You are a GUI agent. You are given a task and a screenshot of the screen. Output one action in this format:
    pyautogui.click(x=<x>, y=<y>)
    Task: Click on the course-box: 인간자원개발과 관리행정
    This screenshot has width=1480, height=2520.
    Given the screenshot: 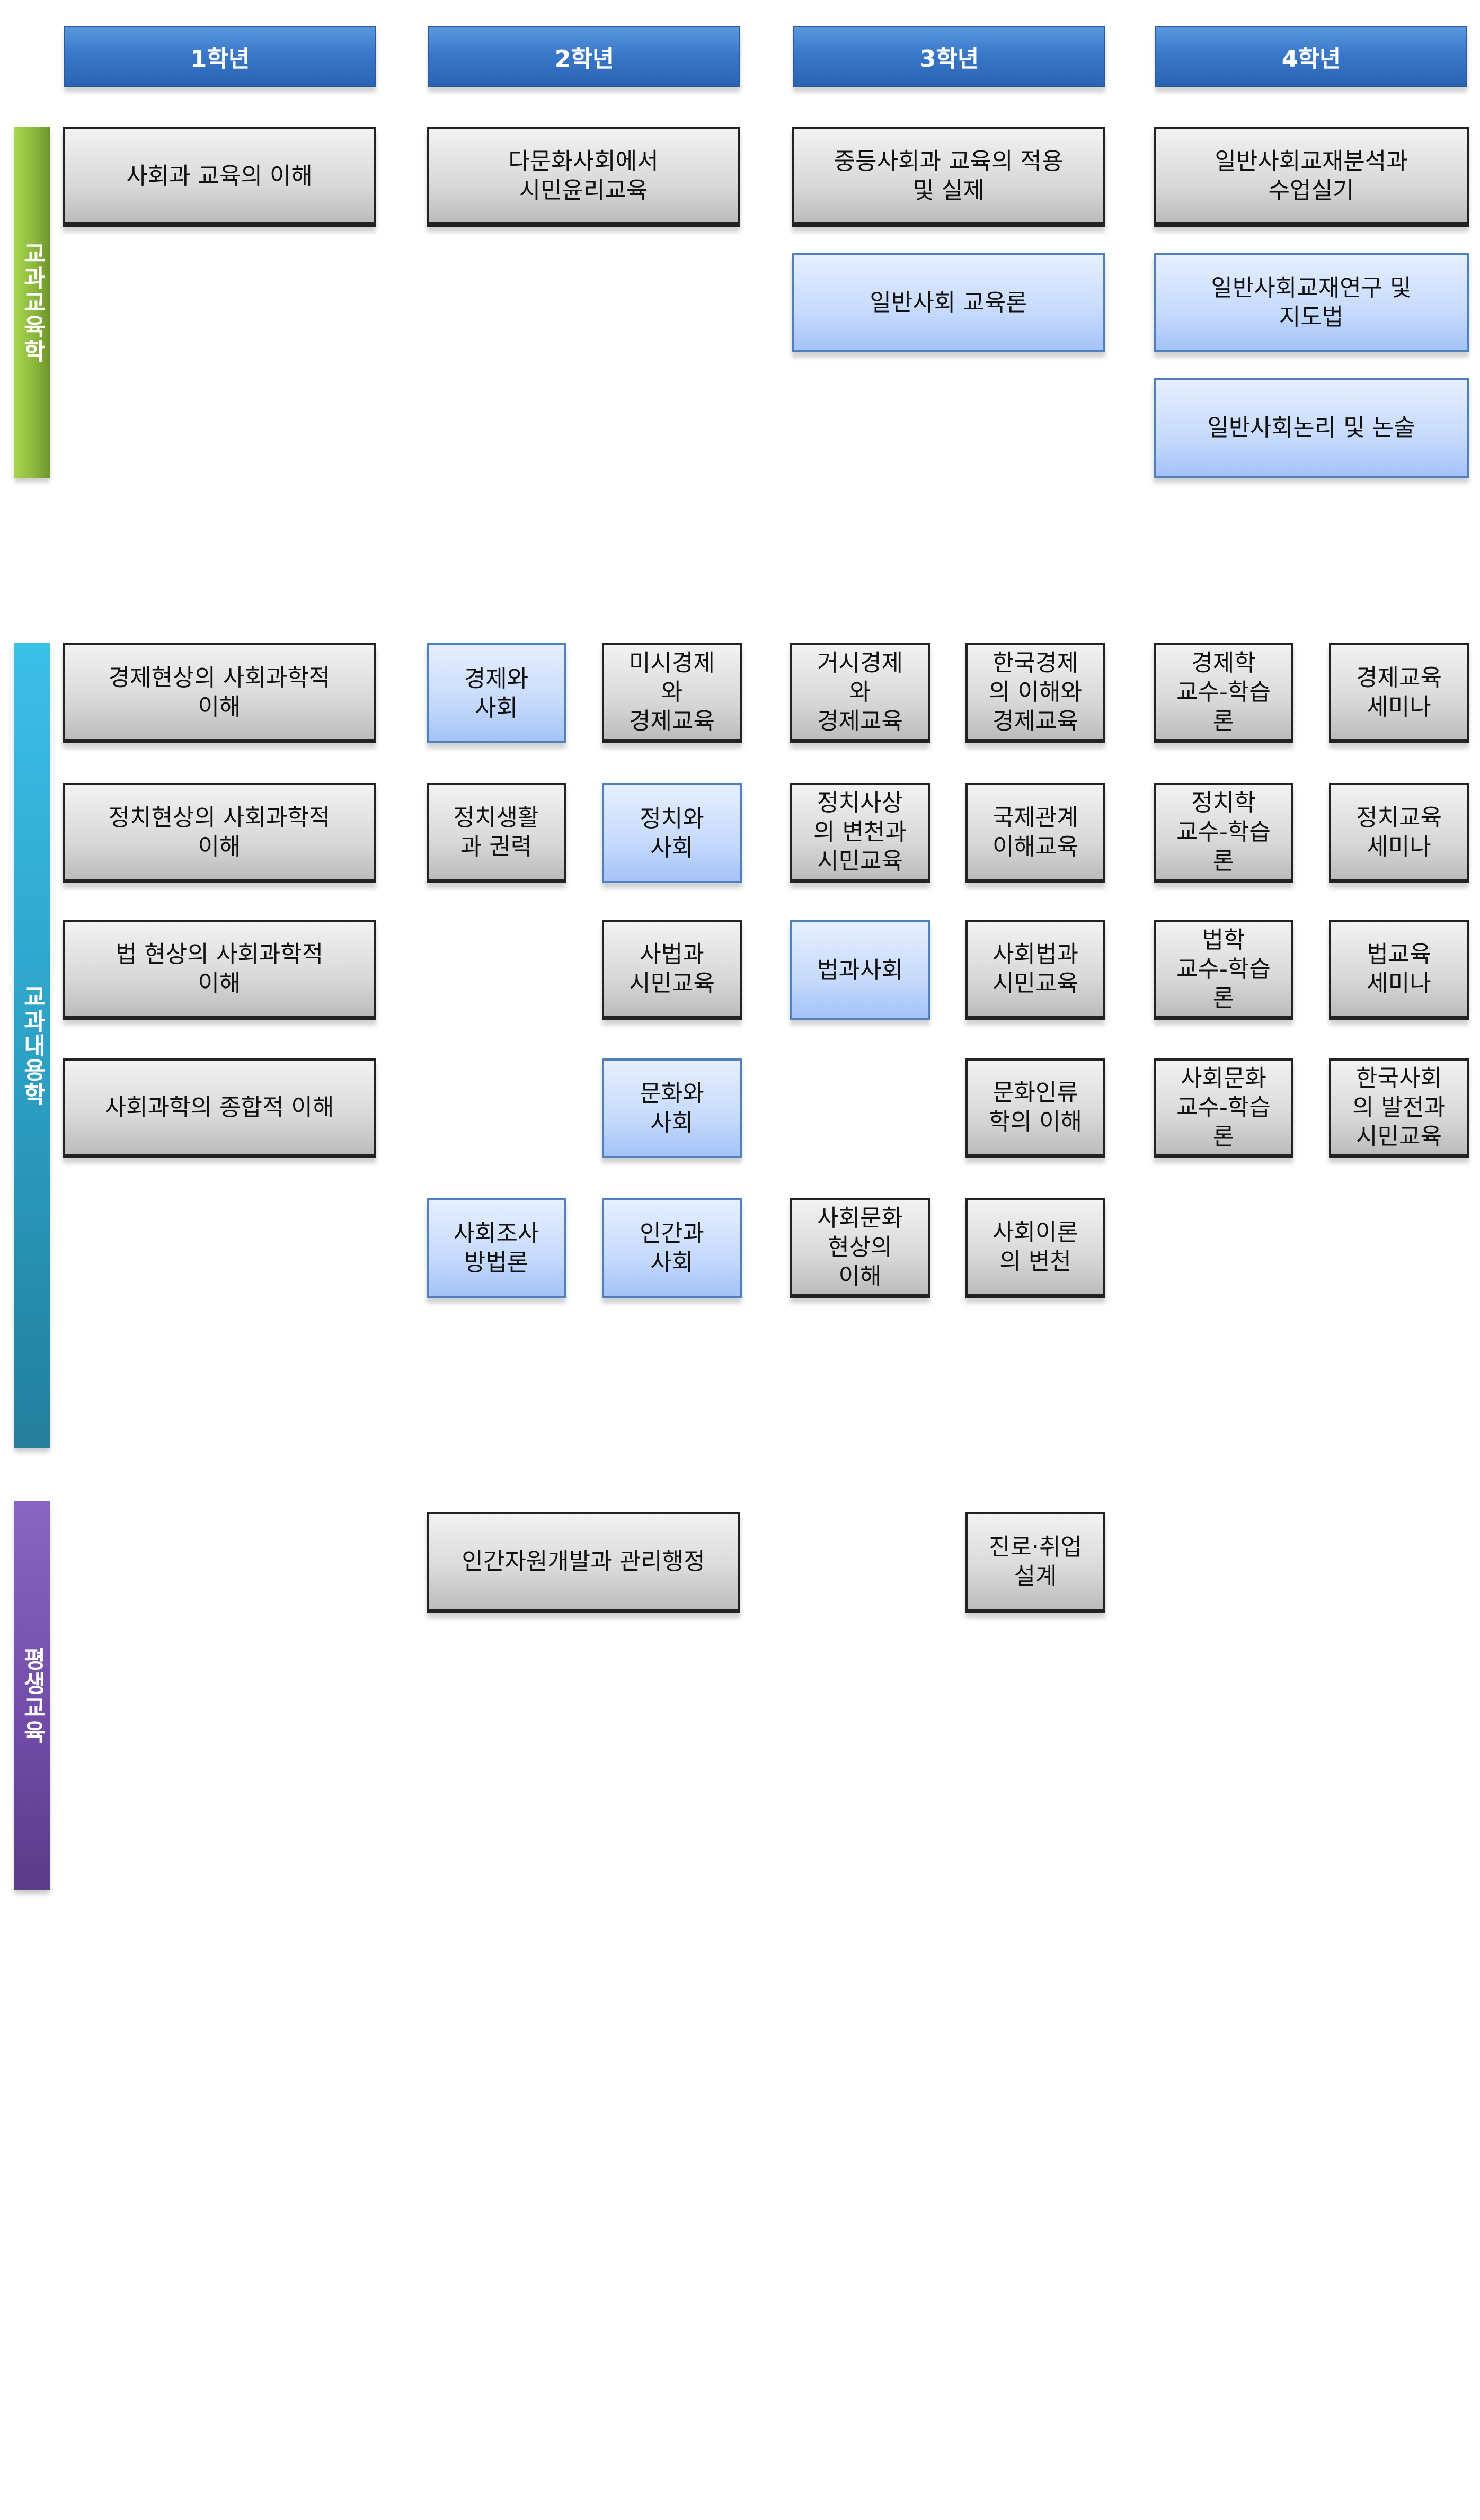 What is the action you would take?
    pyautogui.click(x=583, y=1562)
    